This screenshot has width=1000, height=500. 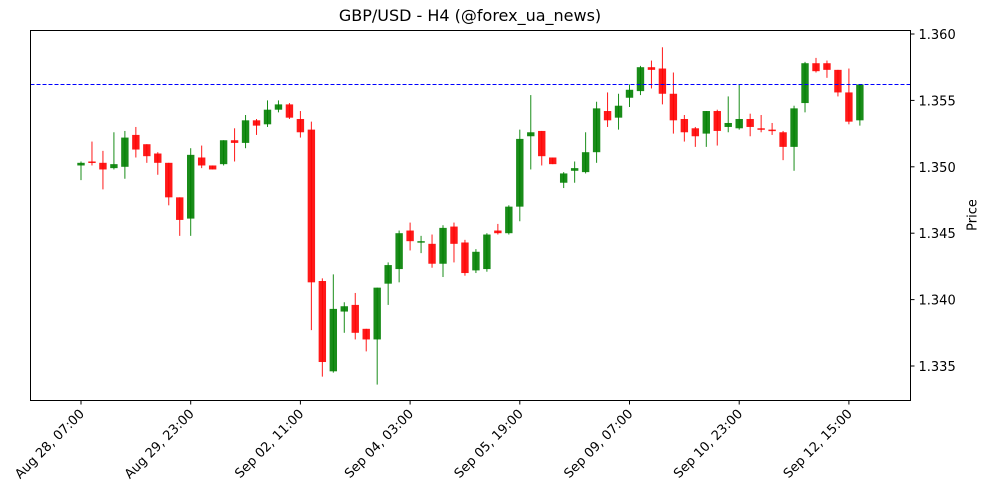 What do you see at coordinates (708, 444) in the screenshot?
I see `x-tick-label: Sep 10, 23:00` at bounding box center [708, 444].